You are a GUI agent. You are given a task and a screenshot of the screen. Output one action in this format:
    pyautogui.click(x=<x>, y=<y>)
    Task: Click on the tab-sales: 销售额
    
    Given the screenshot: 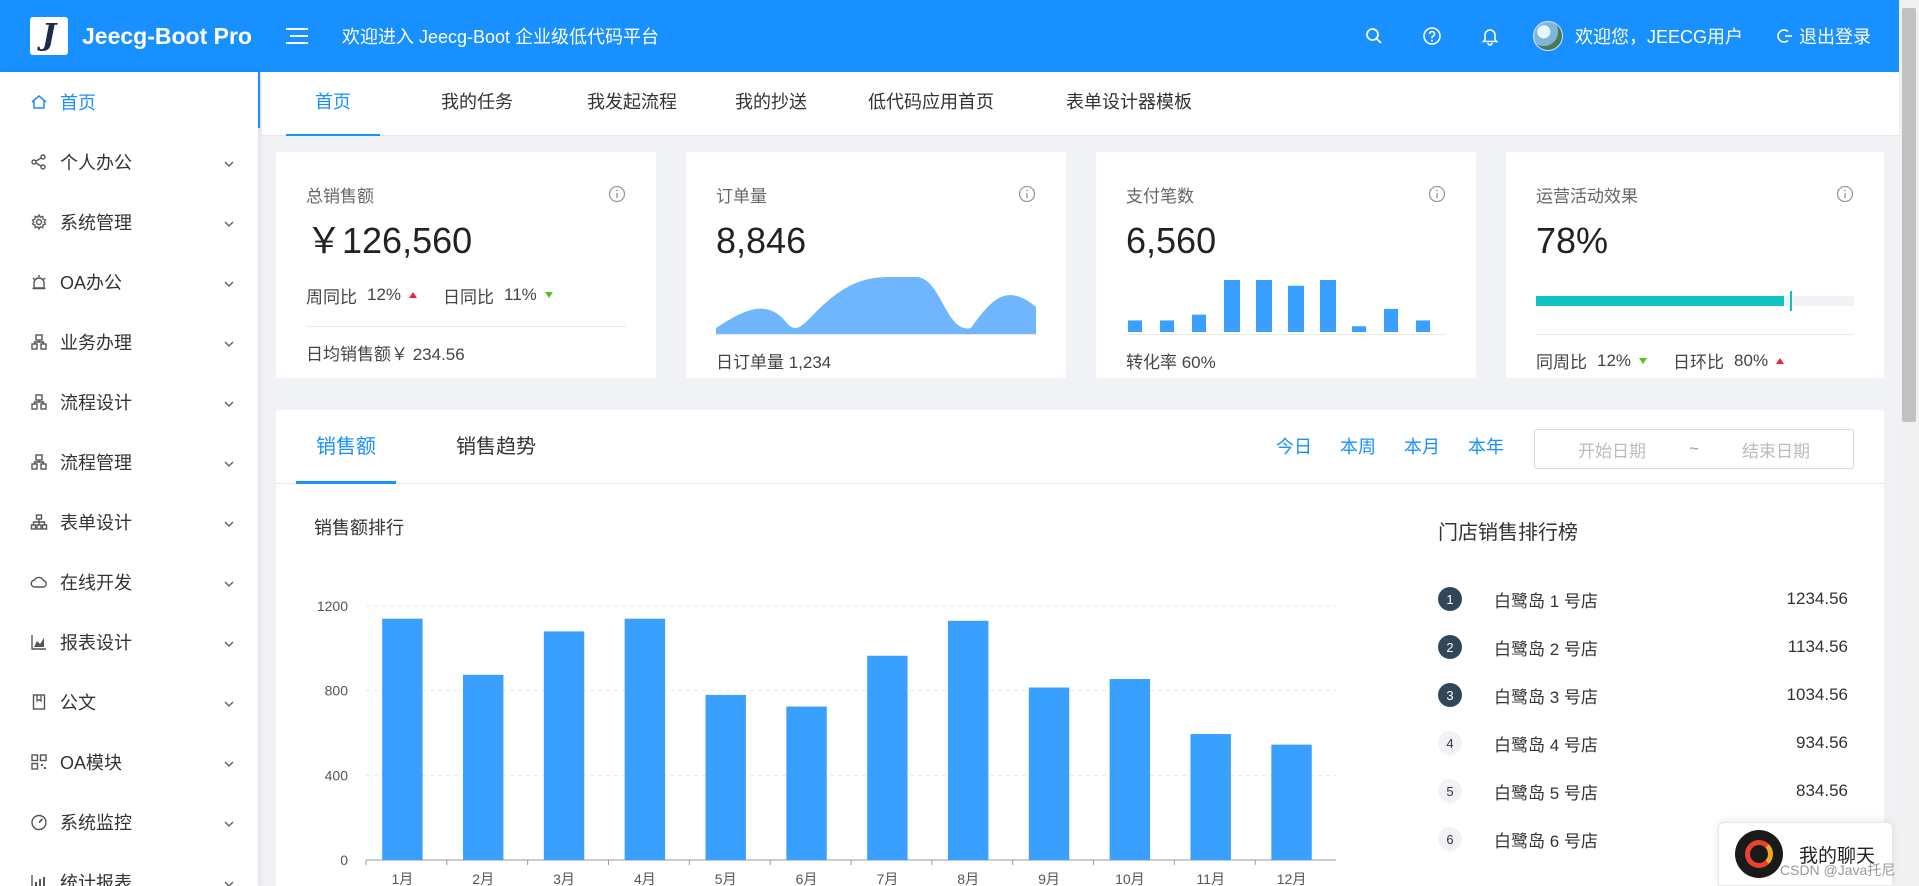 What is the action you would take?
    pyautogui.click(x=346, y=447)
    